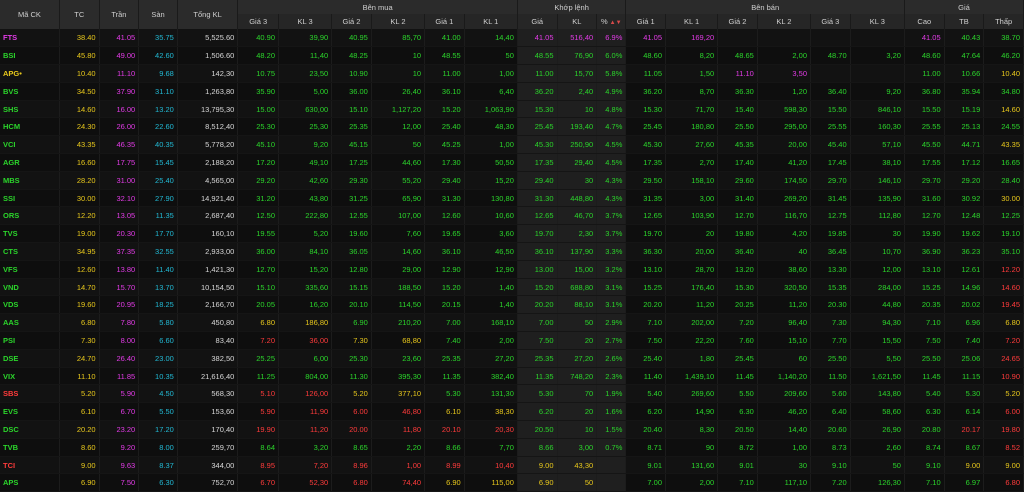 The height and width of the screenshot is (492, 1024). I want to click on cell-symbol: MBS, so click(30, 180).